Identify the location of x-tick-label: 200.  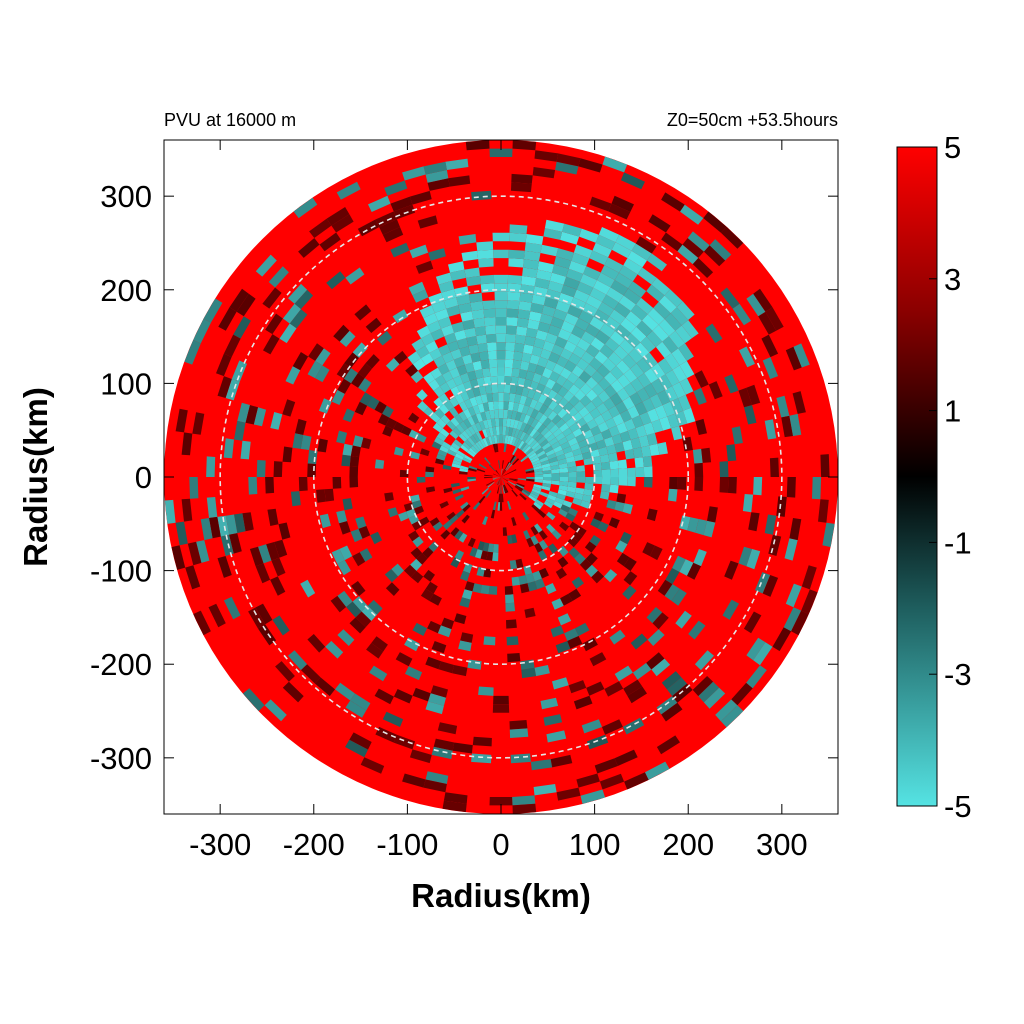
(688, 844).